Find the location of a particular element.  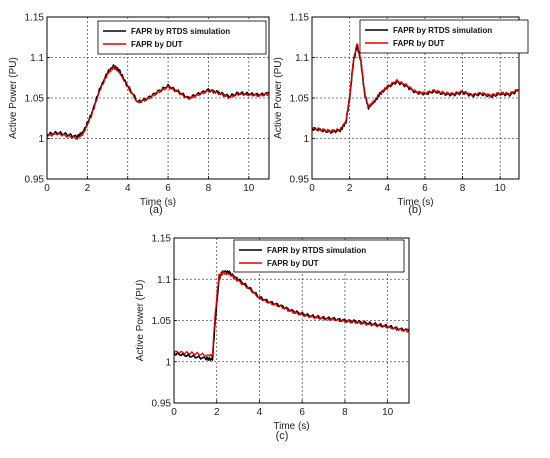

chart-caption: (c) is located at coordinates (282, 436).